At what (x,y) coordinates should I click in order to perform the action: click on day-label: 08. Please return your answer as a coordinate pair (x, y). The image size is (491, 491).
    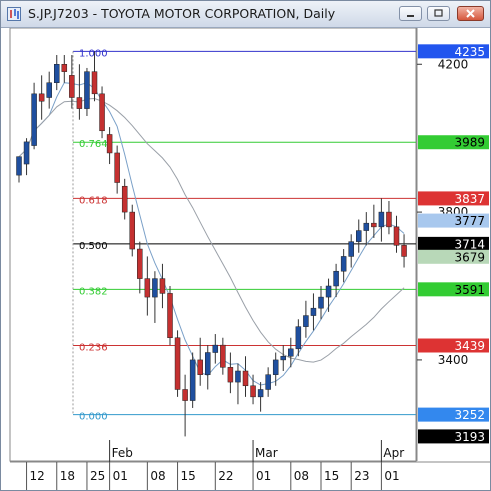
    Looking at the image, I should click on (301, 476).